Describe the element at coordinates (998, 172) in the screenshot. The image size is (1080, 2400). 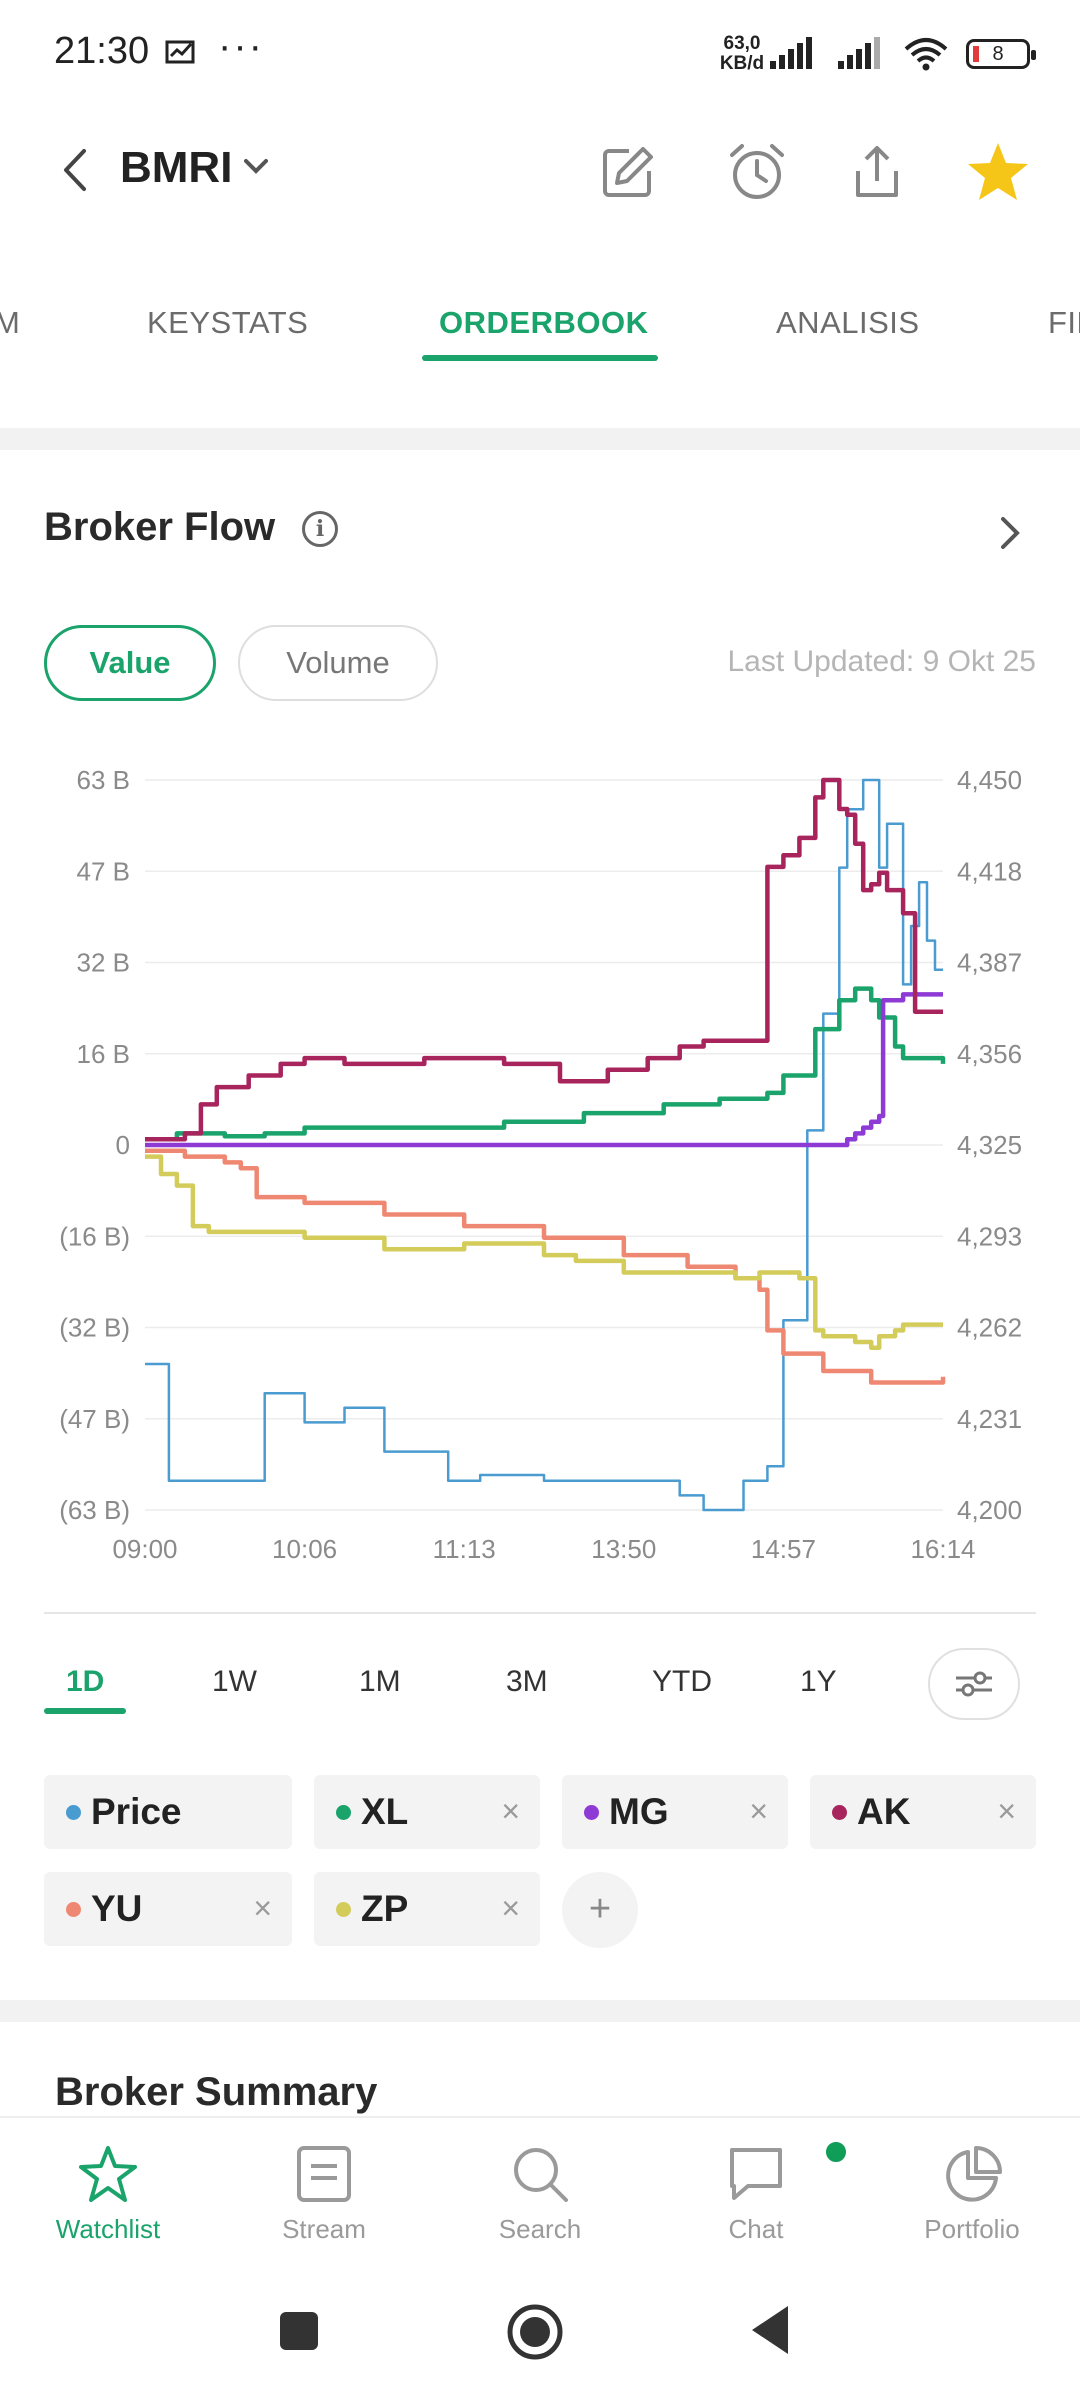
I see `star-icon` at that location.